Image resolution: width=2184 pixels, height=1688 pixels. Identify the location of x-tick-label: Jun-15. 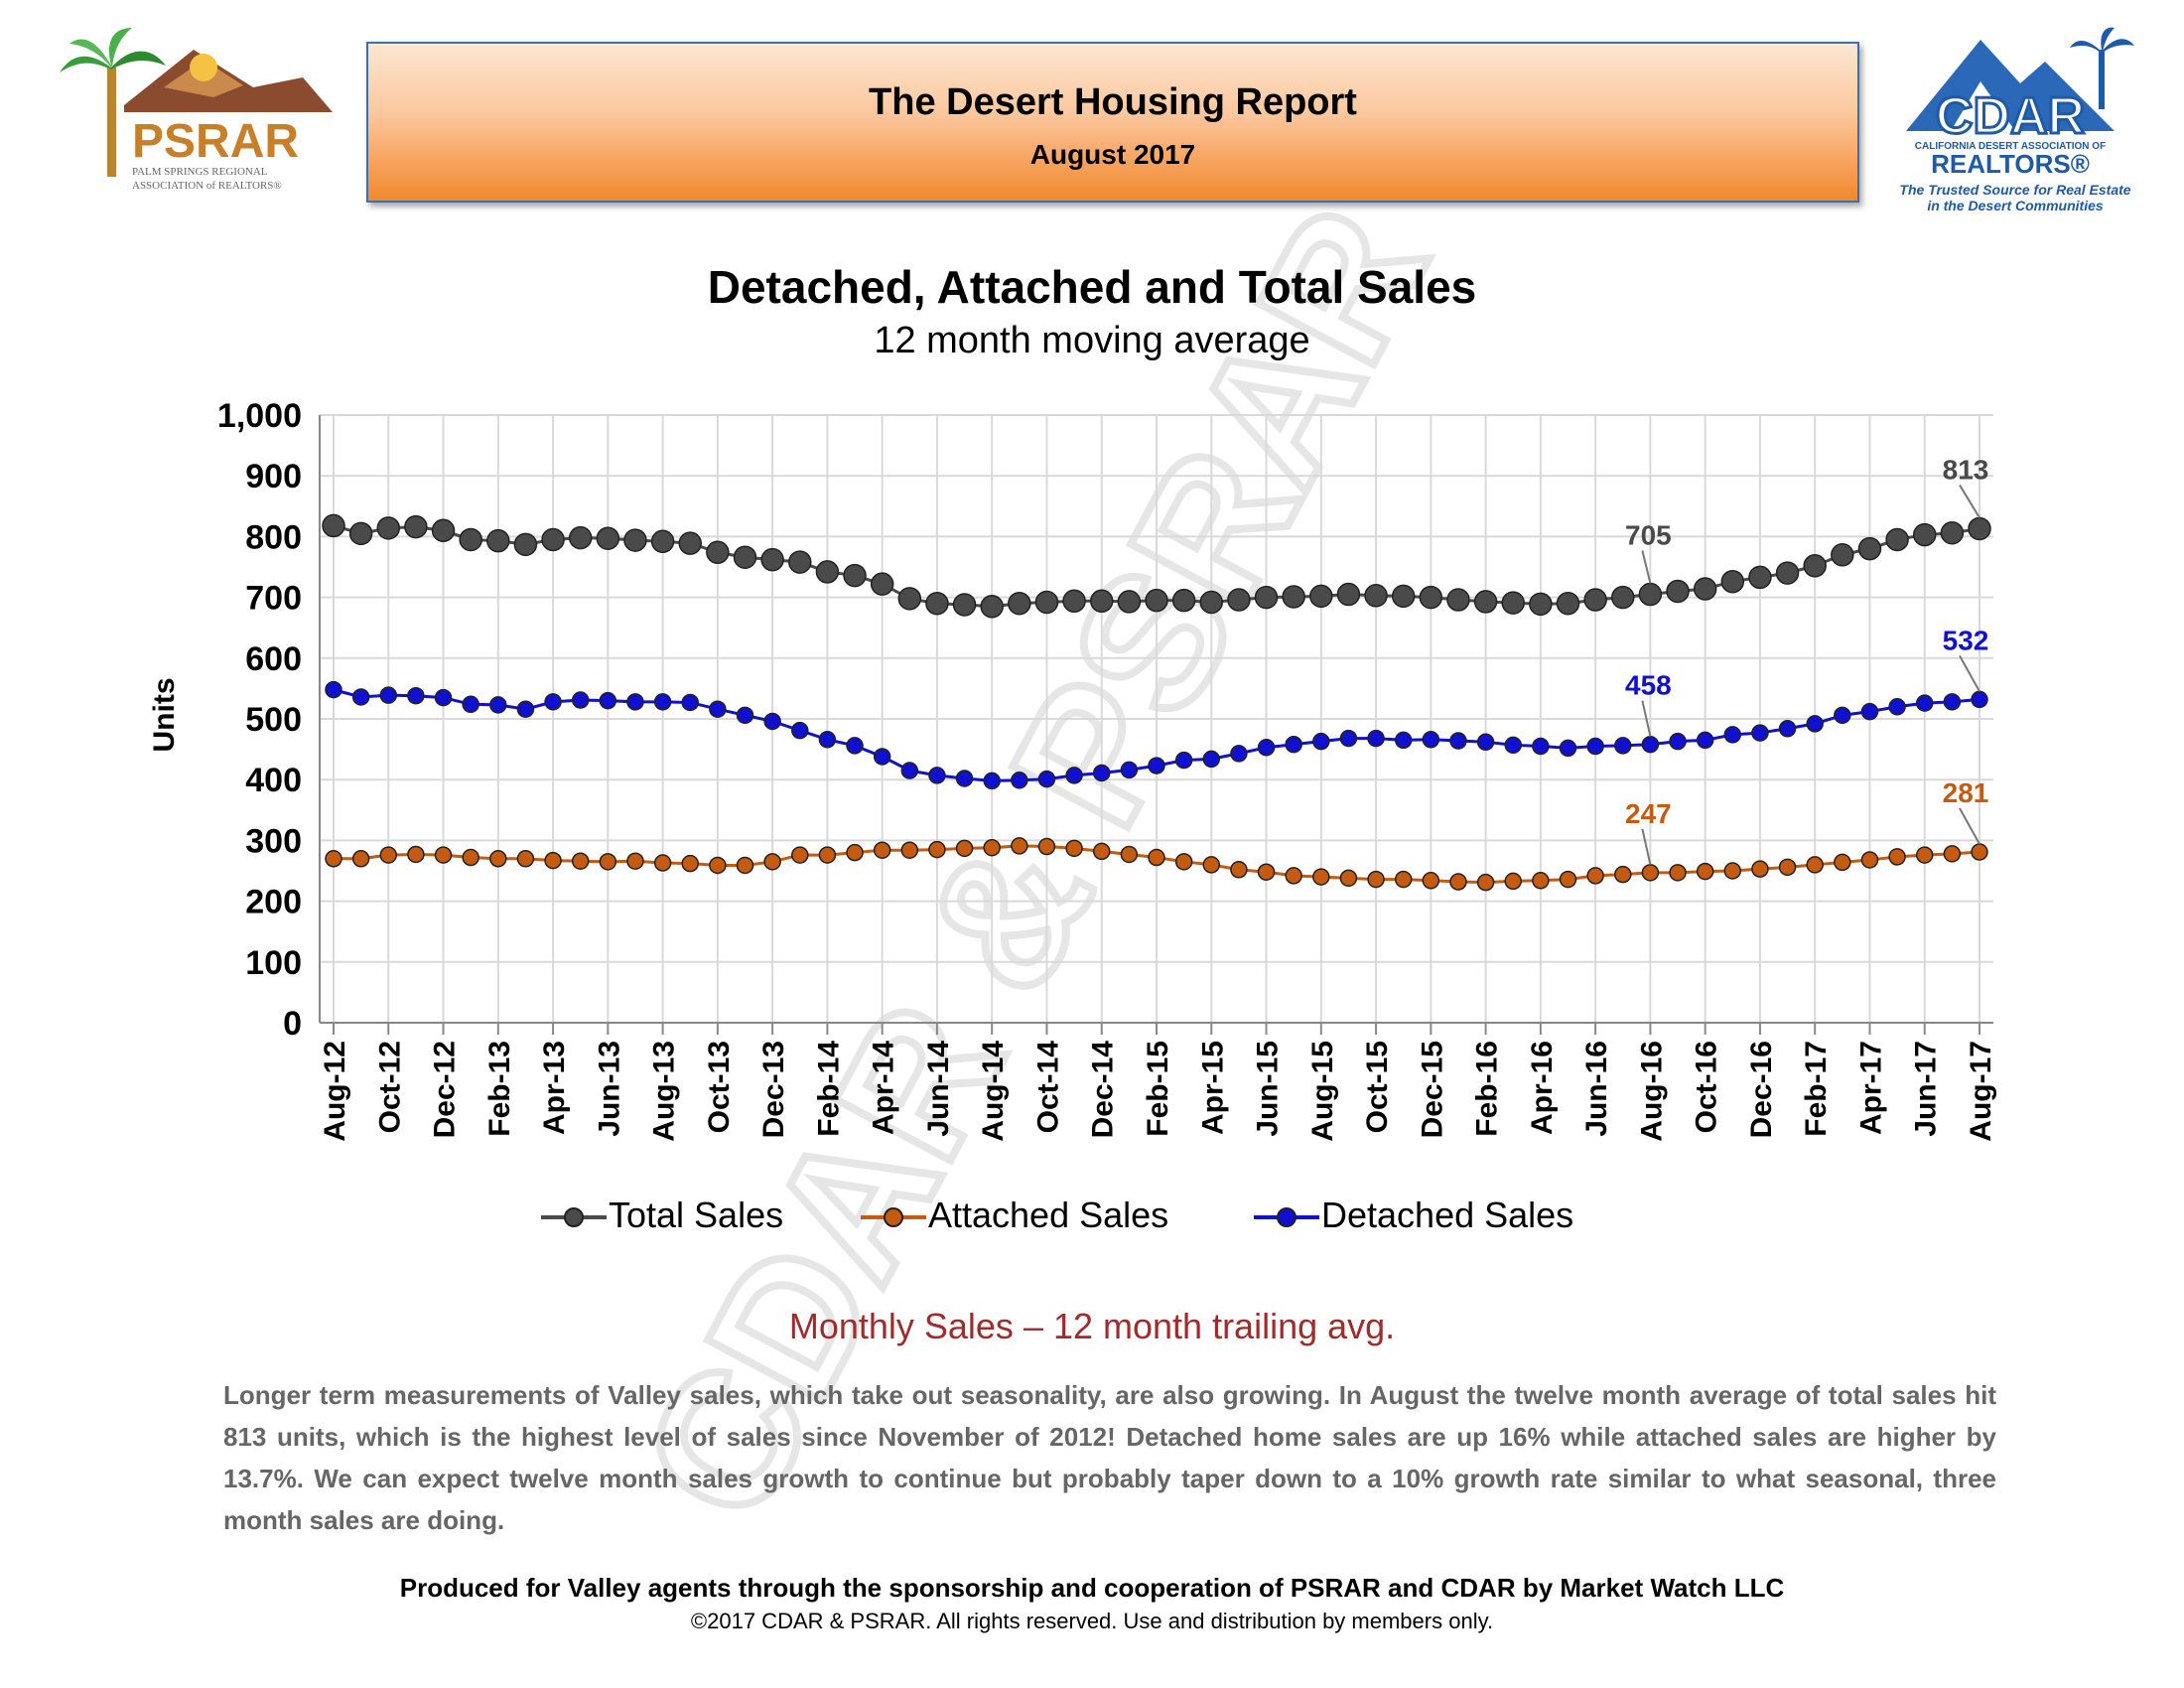
(1268, 1089).